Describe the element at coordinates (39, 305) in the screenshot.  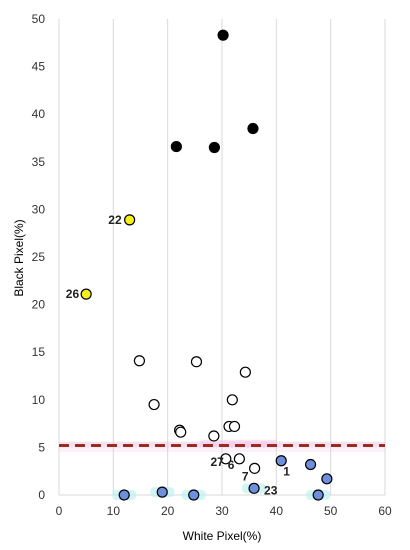
I see `y-tick-label: 20` at that location.